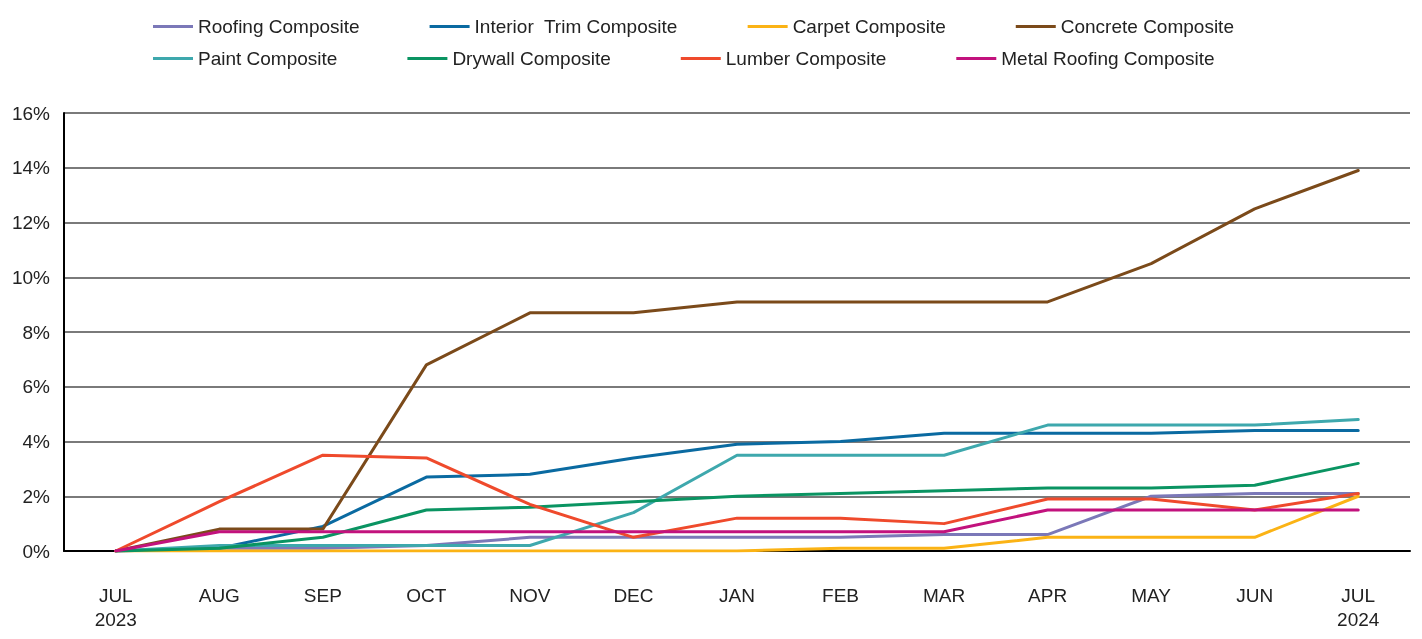  I want to click on x-tick-label: FEB, so click(841, 595).